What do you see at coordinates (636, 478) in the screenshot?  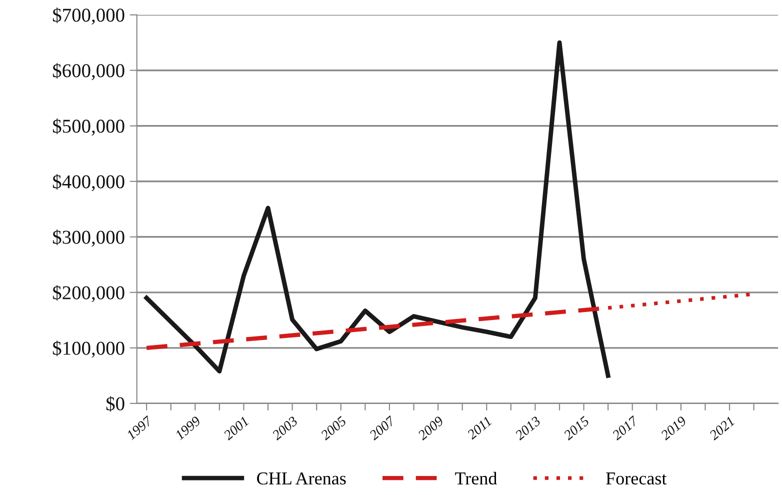 I see `legend-label: Forecast` at bounding box center [636, 478].